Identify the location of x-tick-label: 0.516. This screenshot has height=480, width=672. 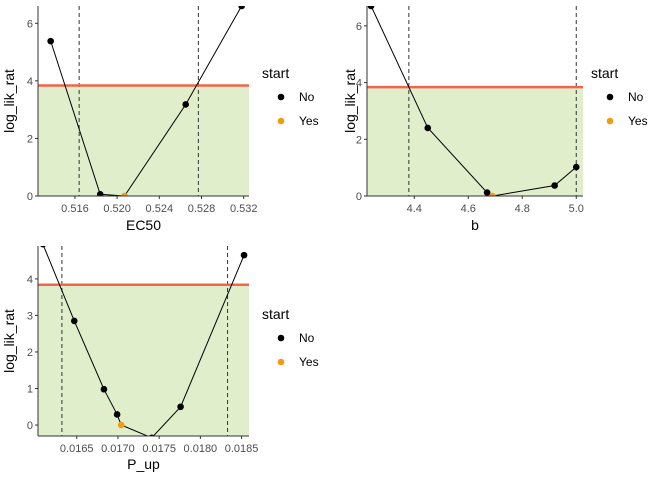
(75, 209).